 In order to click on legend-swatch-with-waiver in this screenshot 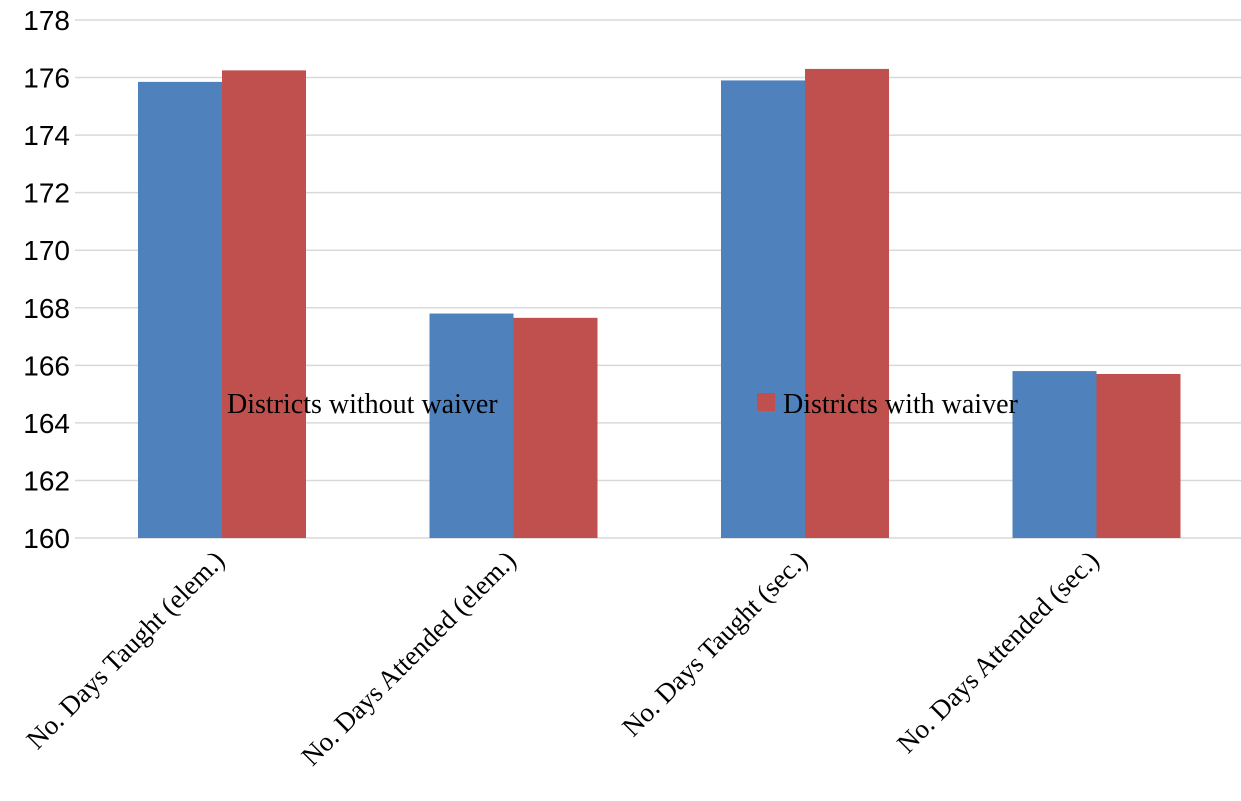, I will do `click(766, 402)`.